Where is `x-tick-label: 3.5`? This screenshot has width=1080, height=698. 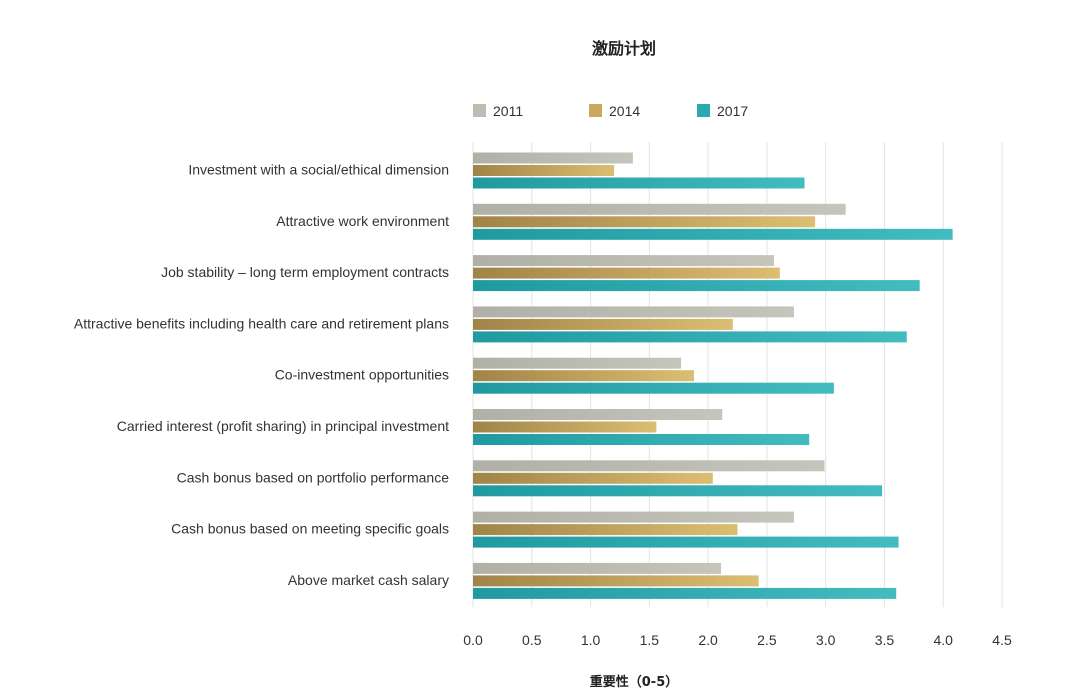
x-tick-label: 3.5 is located at coordinates (885, 640).